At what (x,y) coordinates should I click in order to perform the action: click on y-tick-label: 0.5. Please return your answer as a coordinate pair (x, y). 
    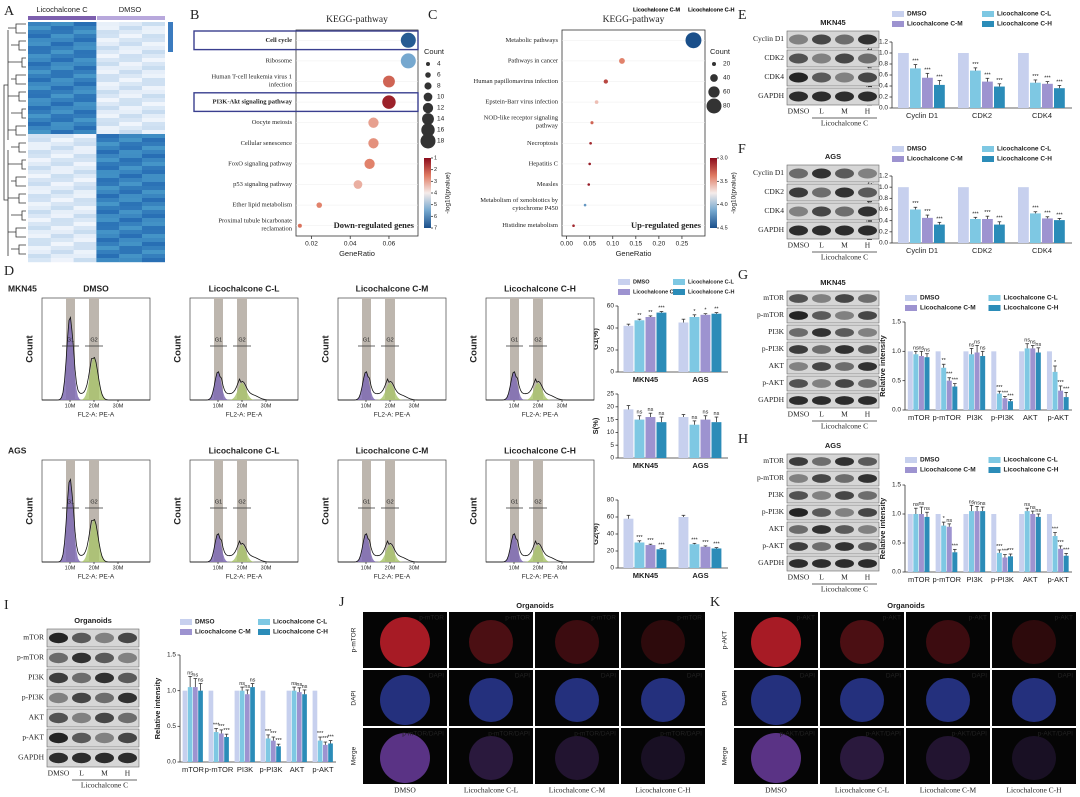
    Looking at the image, I should click on (171, 726).